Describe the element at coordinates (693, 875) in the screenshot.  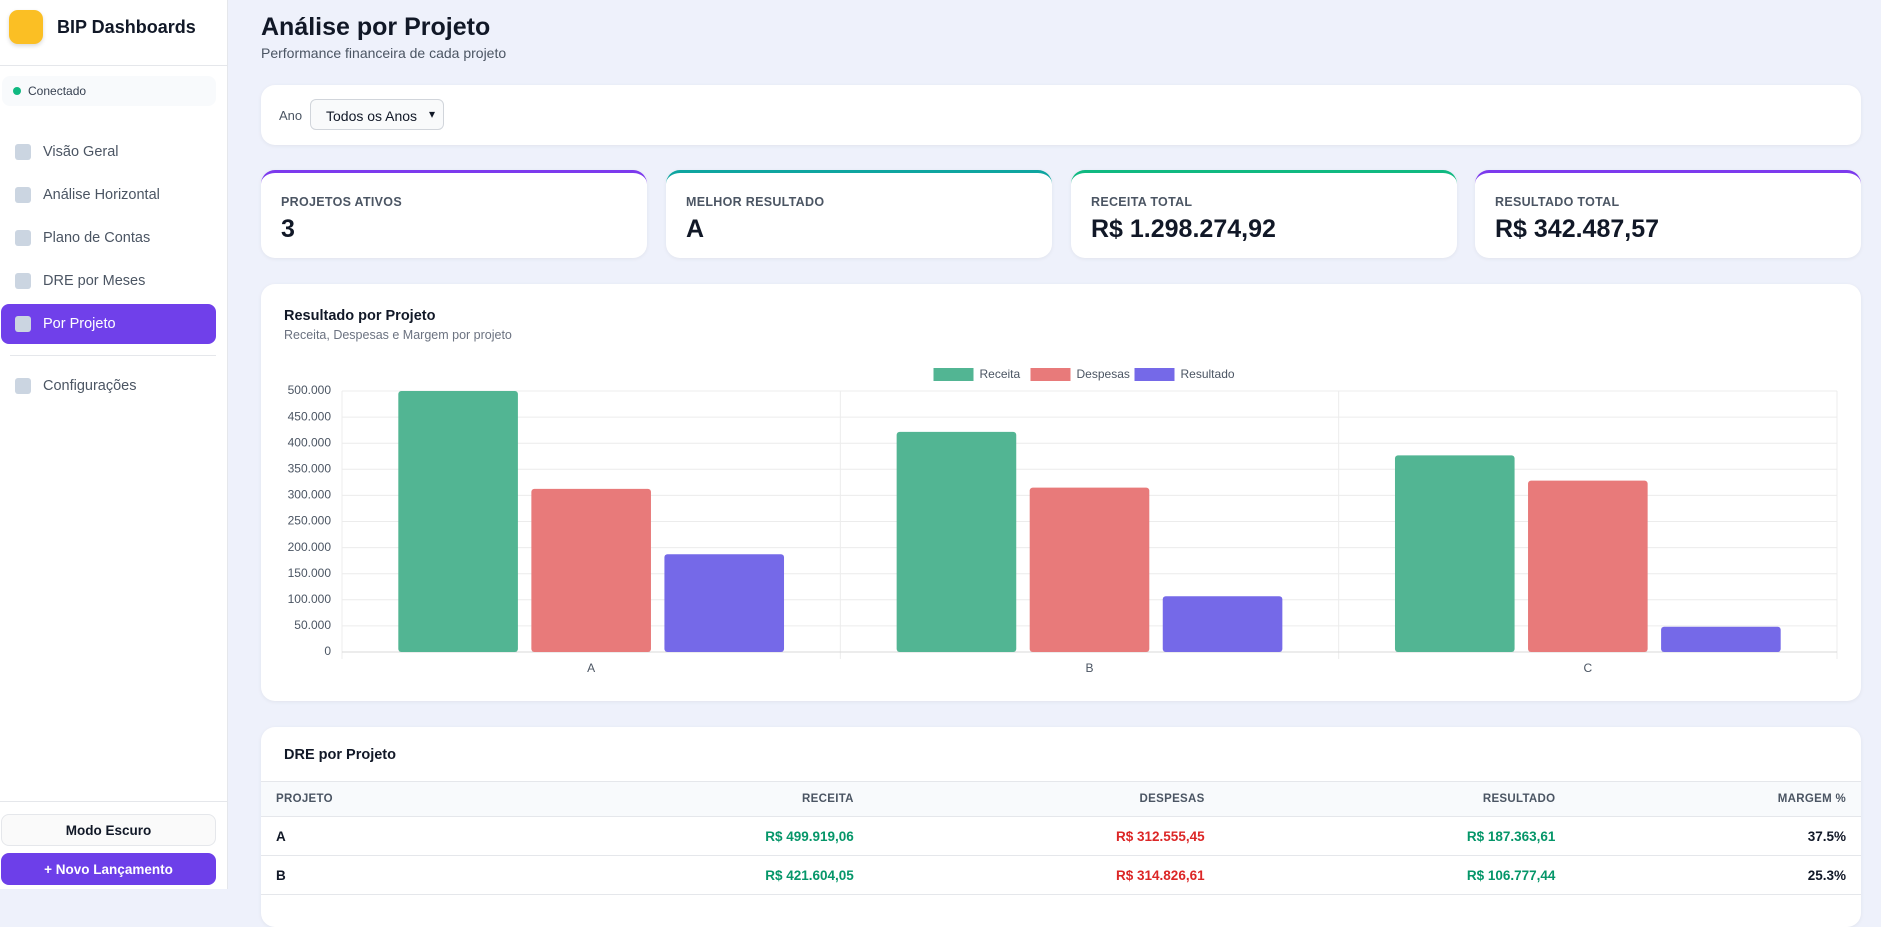
I see `table-cell: R$ 421.604,05` at that location.